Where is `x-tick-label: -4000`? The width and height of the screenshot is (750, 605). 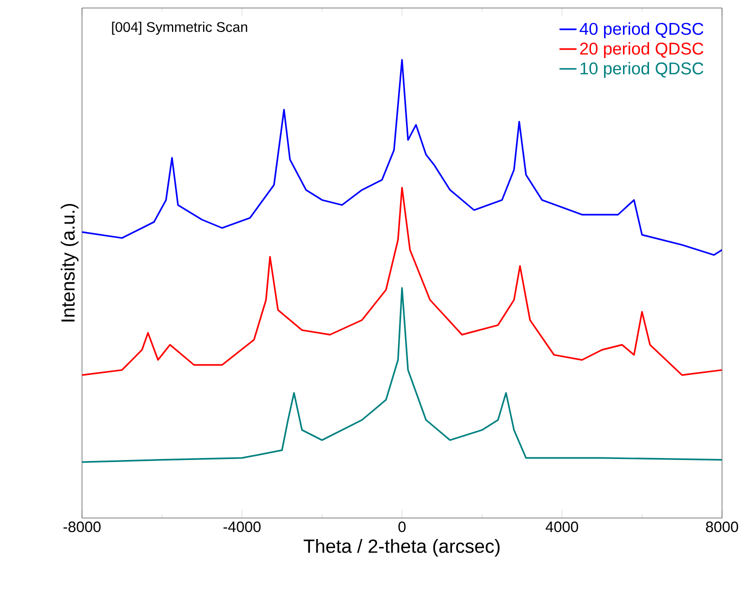
x-tick-label: -4000 is located at coordinates (242, 527).